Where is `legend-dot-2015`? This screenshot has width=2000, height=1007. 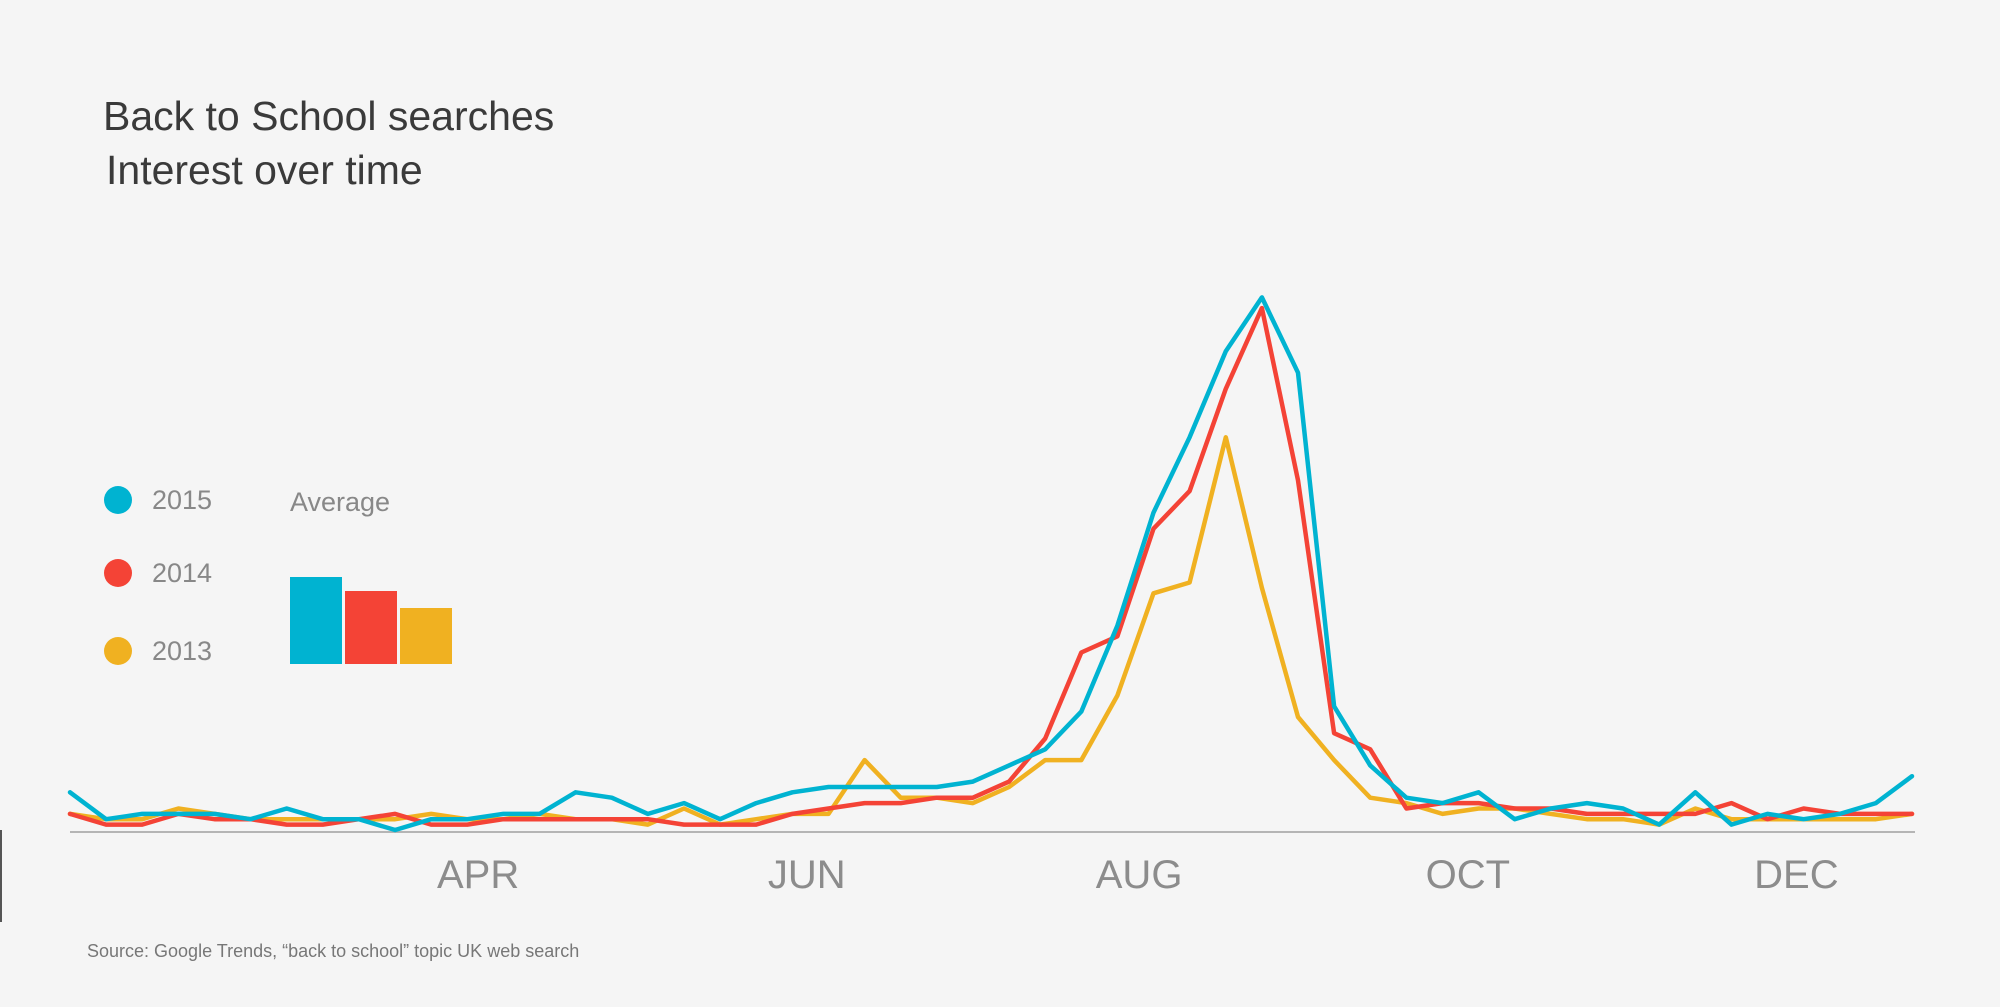
legend-dot-2015 is located at coordinates (118, 500).